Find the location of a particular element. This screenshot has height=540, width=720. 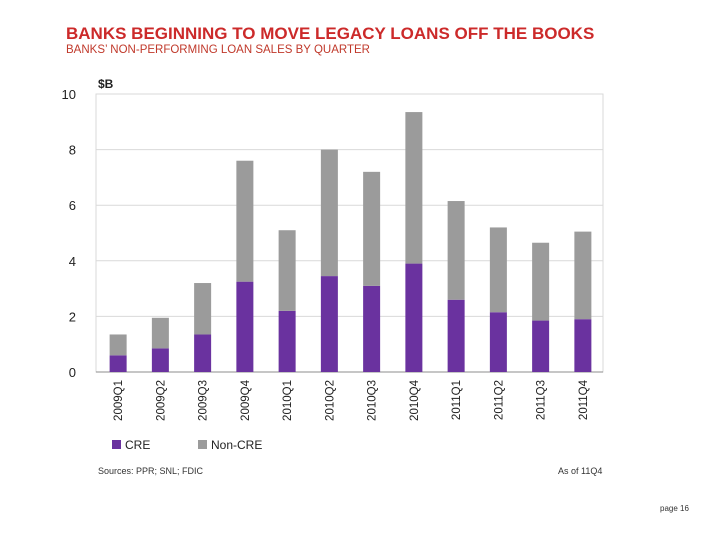

x-tick-label: 2010Q4 is located at coordinates (415, 400).